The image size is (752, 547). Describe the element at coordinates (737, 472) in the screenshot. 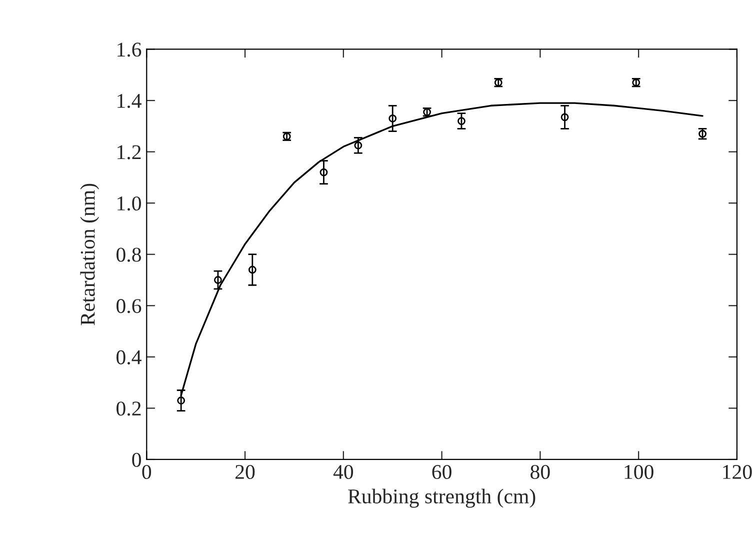

I see `x-tick-label: 120` at that location.